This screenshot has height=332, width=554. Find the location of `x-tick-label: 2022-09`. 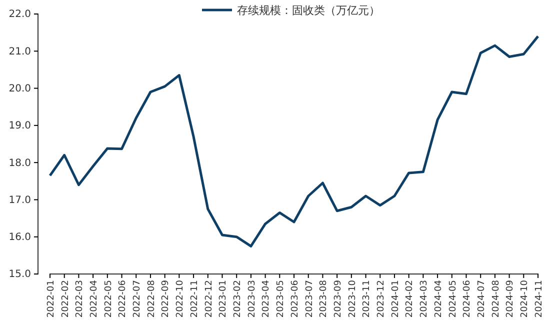

x-tick-label: 2022-09 is located at coordinates (166, 299).